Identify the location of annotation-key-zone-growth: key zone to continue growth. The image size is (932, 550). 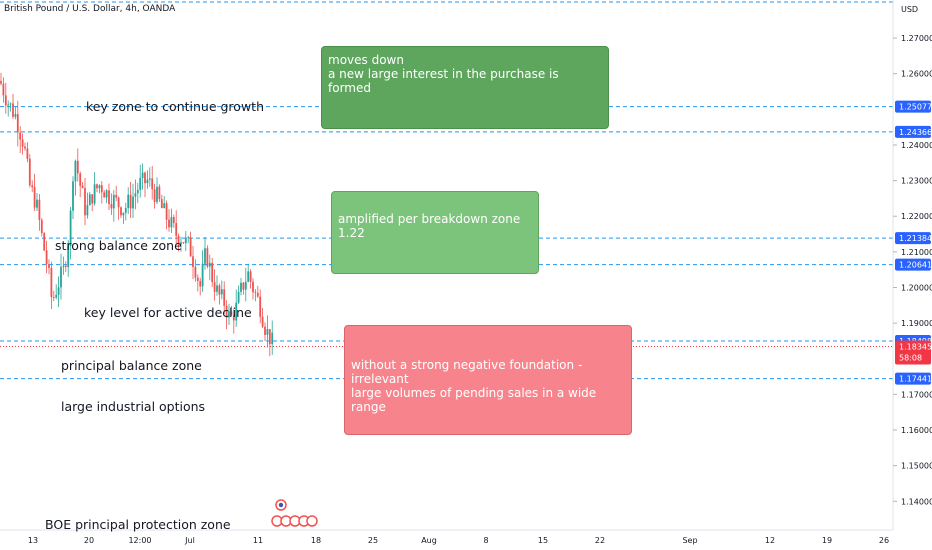
(175, 106).